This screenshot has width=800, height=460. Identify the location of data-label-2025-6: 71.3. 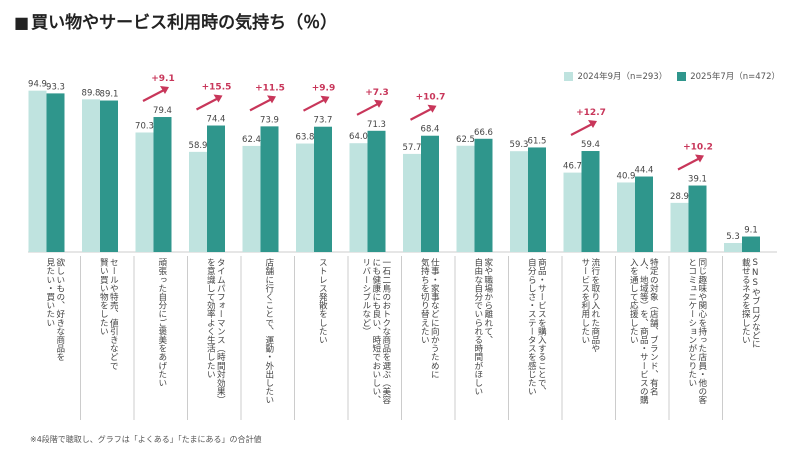
(376, 125).